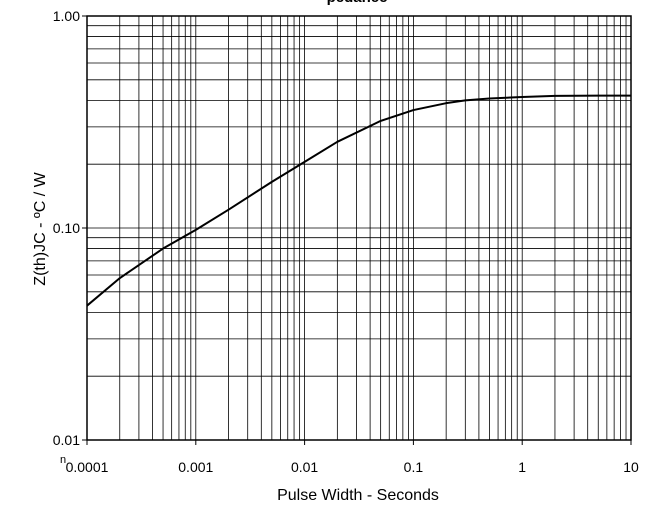 This screenshot has width=654, height=505. I want to click on x-tick-label: 0.001, so click(195, 467).